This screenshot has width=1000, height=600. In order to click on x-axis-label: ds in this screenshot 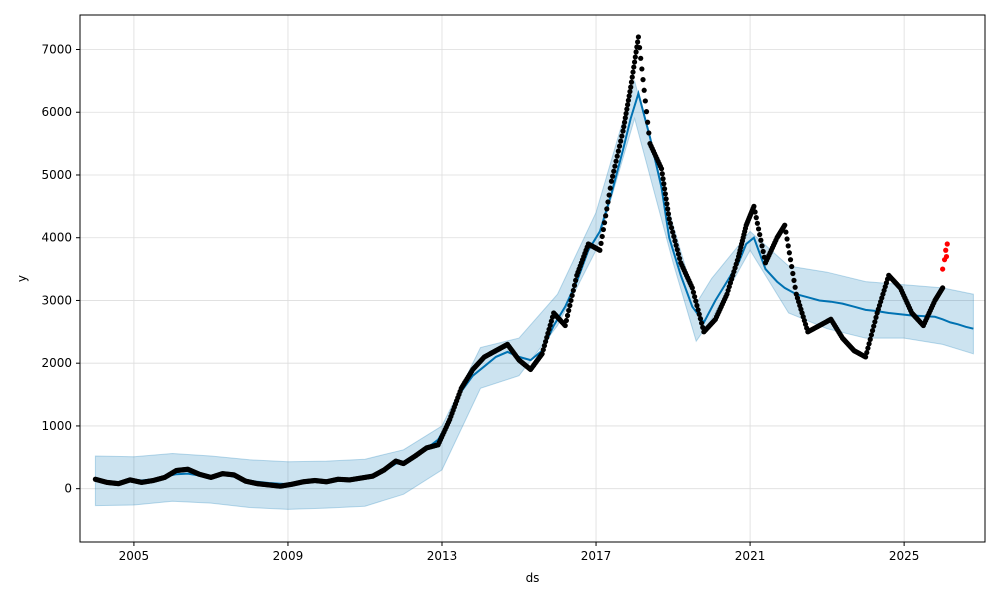, I will do `click(533, 578)`.